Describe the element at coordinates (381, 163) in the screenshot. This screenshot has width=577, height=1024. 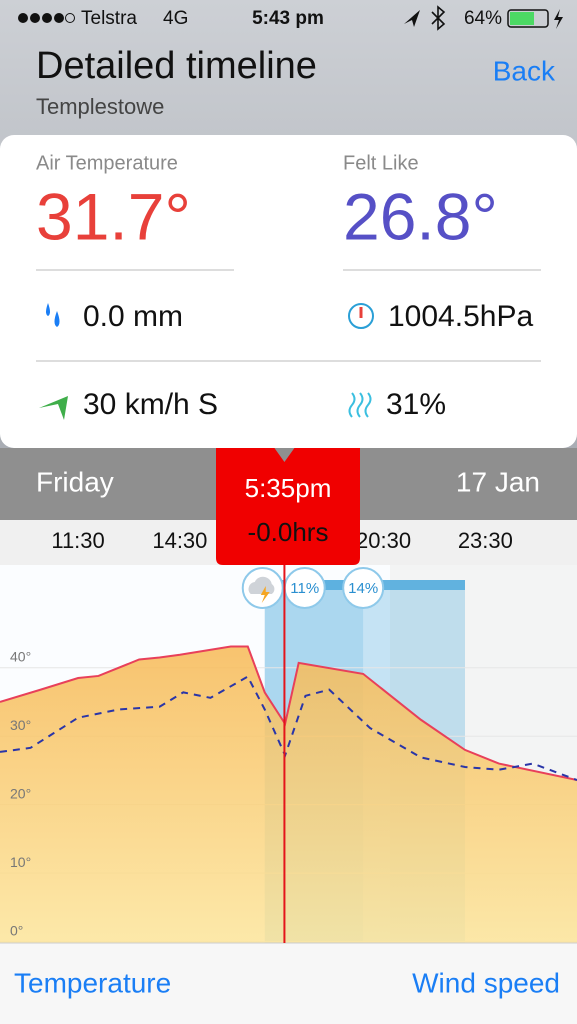
I see `felt-like-label: Felt Like` at that location.